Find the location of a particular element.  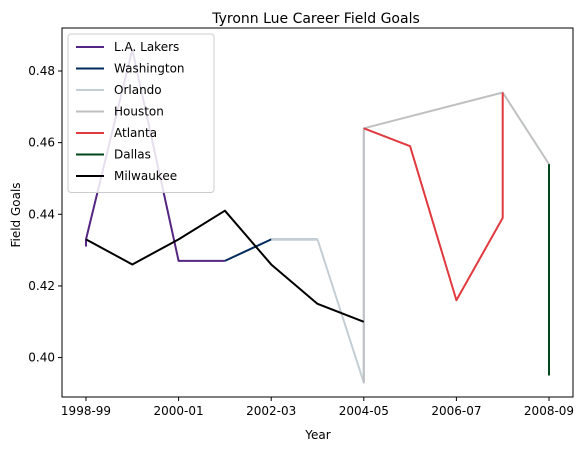

y-axis: 0.40 0.42 0.44 0.46 0.48 is located at coordinates (45, 214).